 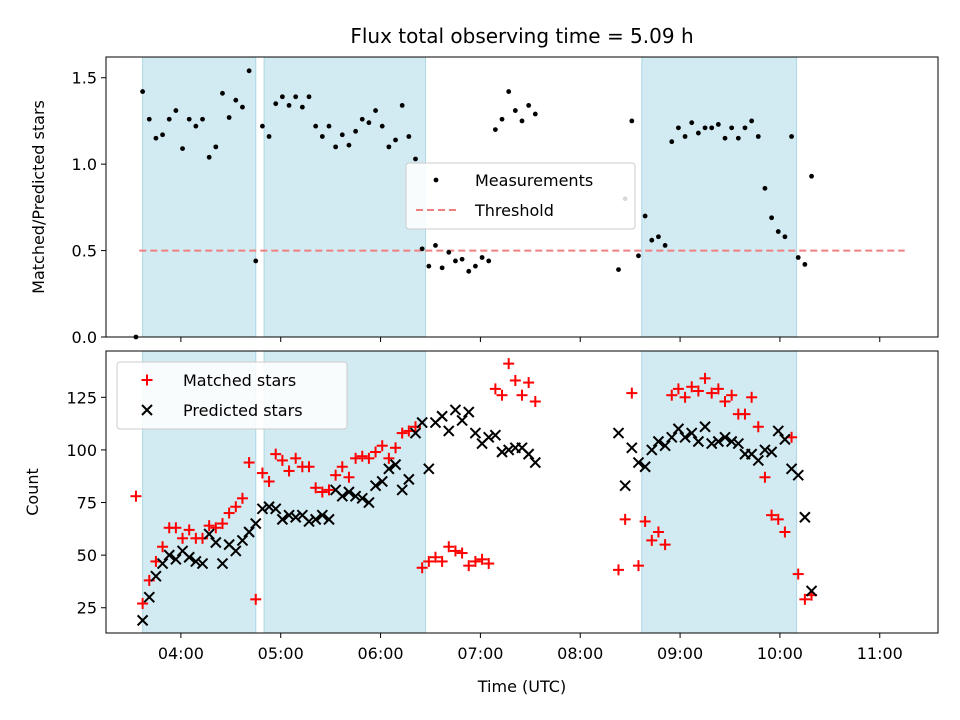 What do you see at coordinates (89, 208) in the screenshot?
I see `top-y-ticks: 0.0 0.5 1.0 1.5` at bounding box center [89, 208].